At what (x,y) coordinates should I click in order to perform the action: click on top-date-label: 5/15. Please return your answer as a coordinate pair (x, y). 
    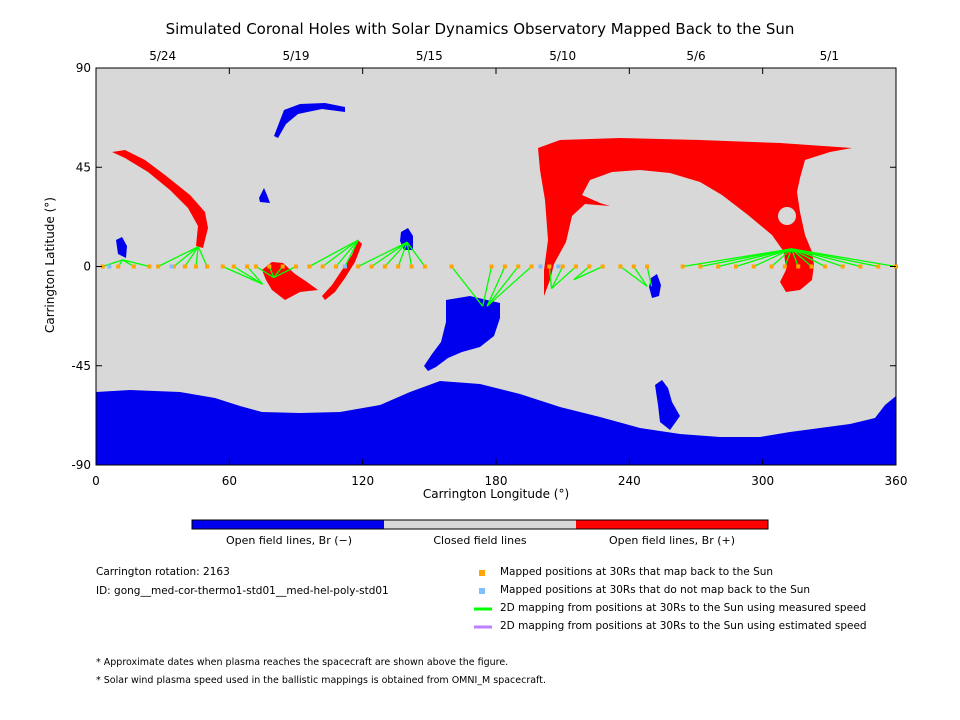
    Looking at the image, I should click on (429, 56).